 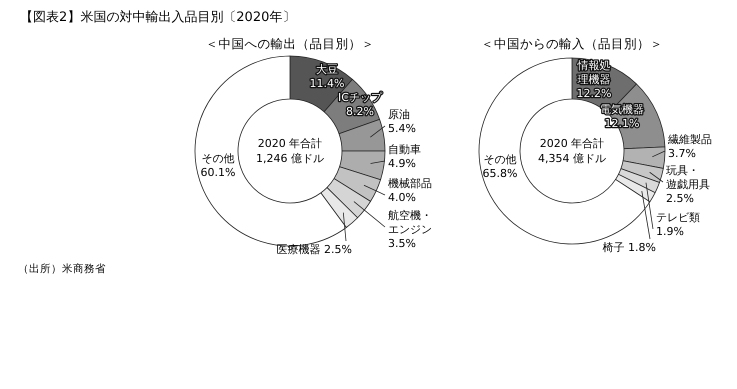 I want to click on chart-subtitle: ＜中国への輸出（品目別）＞, so click(x=290, y=43).